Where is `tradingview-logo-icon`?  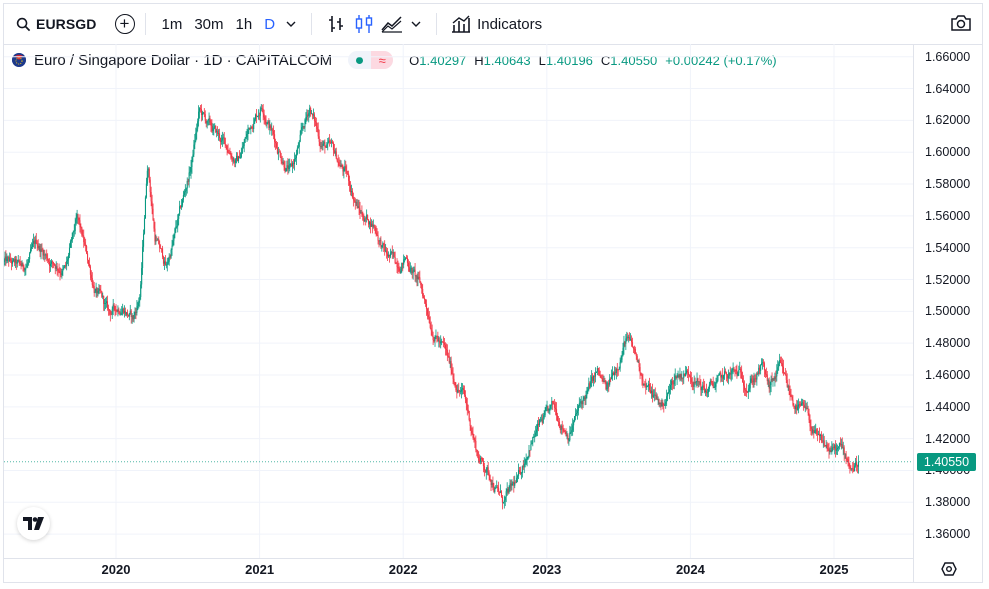 tradingview-logo-icon is located at coordinates (33, 523).